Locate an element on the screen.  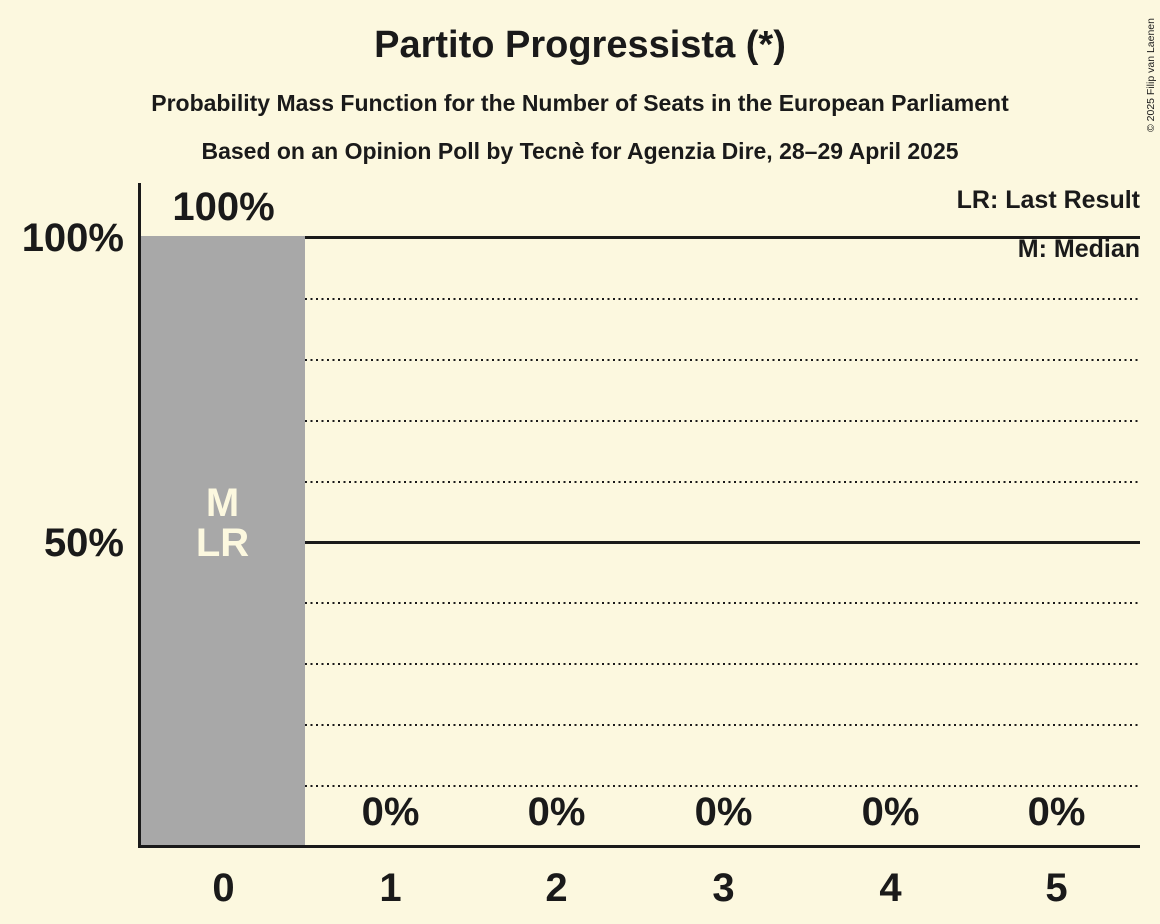
x-tick-0: 0 is located at coordinates (223, 888).